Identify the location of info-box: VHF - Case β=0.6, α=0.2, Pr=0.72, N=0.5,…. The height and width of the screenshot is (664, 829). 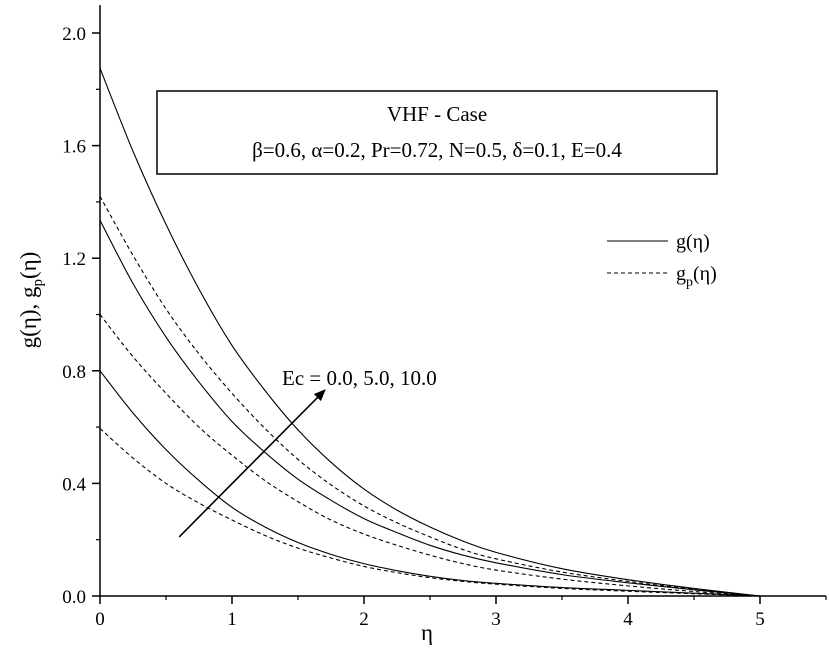
(437, 132).